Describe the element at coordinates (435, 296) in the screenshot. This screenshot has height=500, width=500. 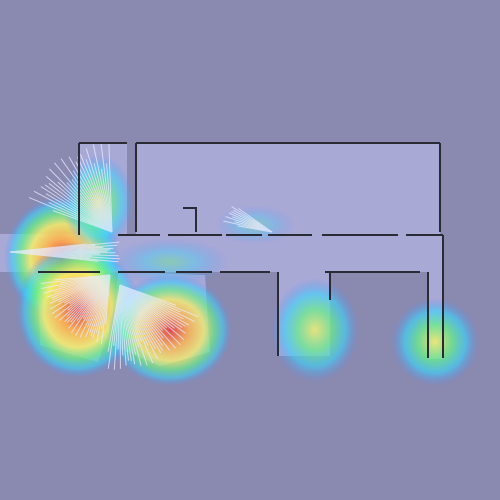
I see `wall-east-hall` at that location.